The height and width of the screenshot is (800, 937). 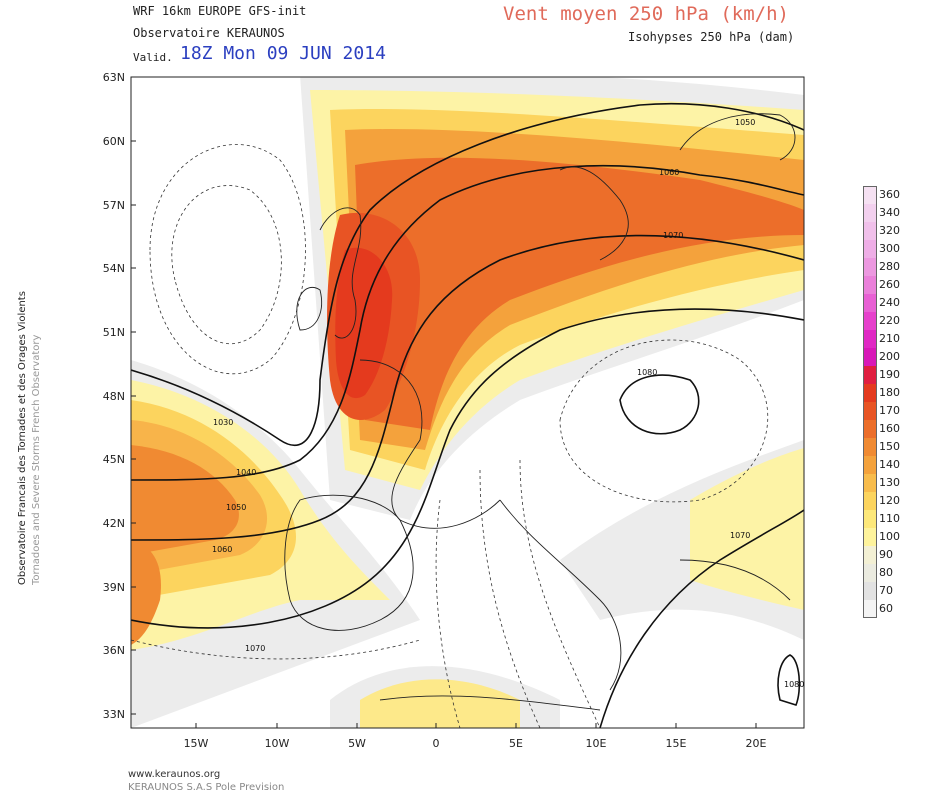 I want to click on legend-label: 260, so click(x=889, y=284).